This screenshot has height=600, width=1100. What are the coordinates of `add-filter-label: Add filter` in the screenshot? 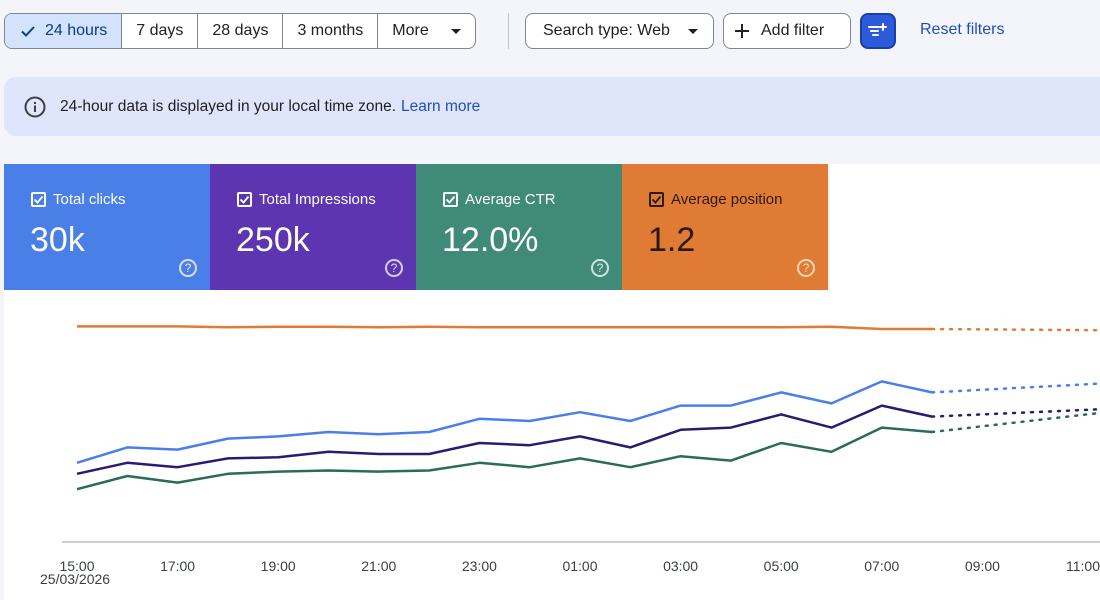 It's located at (793, 30).